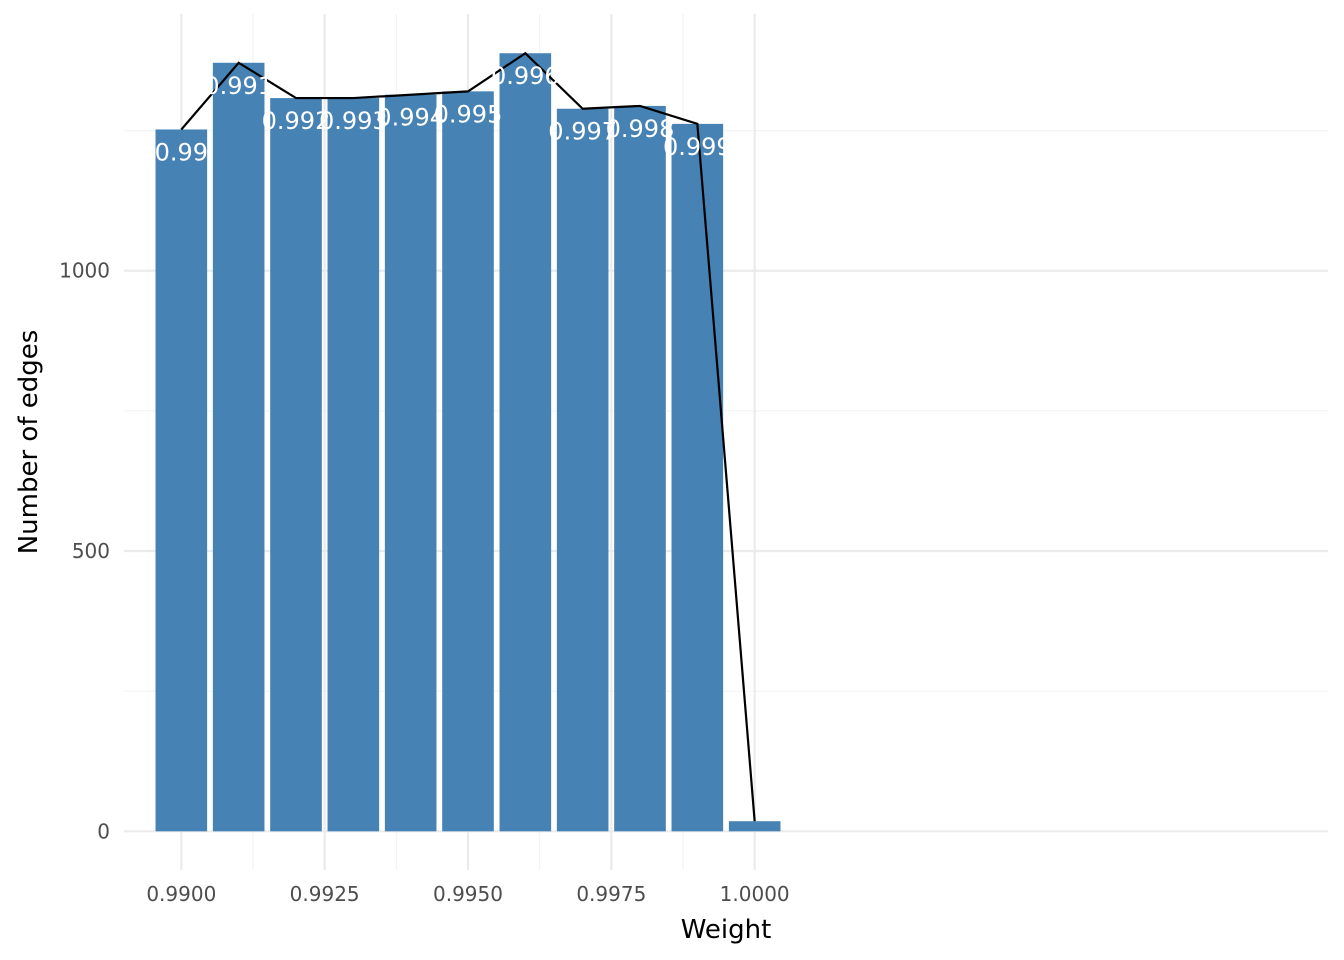  I want to click on bar-value-label: 0.991, so click(238, 86).